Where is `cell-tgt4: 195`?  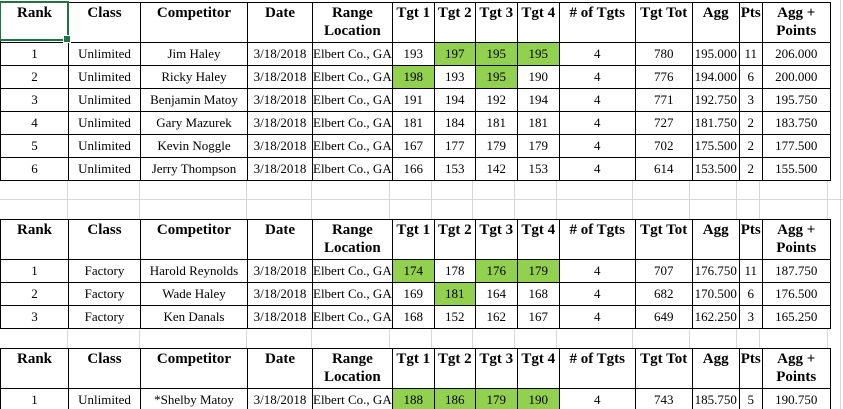 cell-tgt4: 195 is located at coordinates (538, 54).